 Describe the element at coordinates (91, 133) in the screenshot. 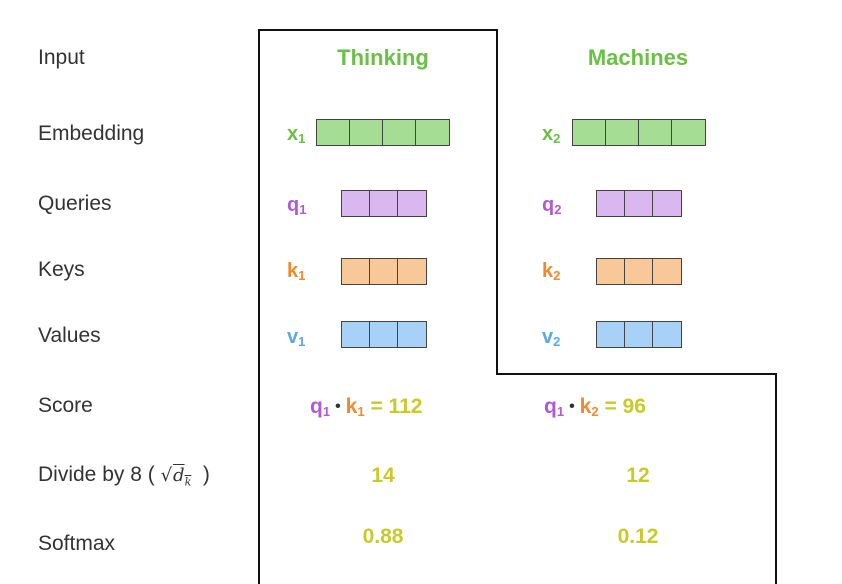

I see `row-label-embedding: Embedding` at that location.